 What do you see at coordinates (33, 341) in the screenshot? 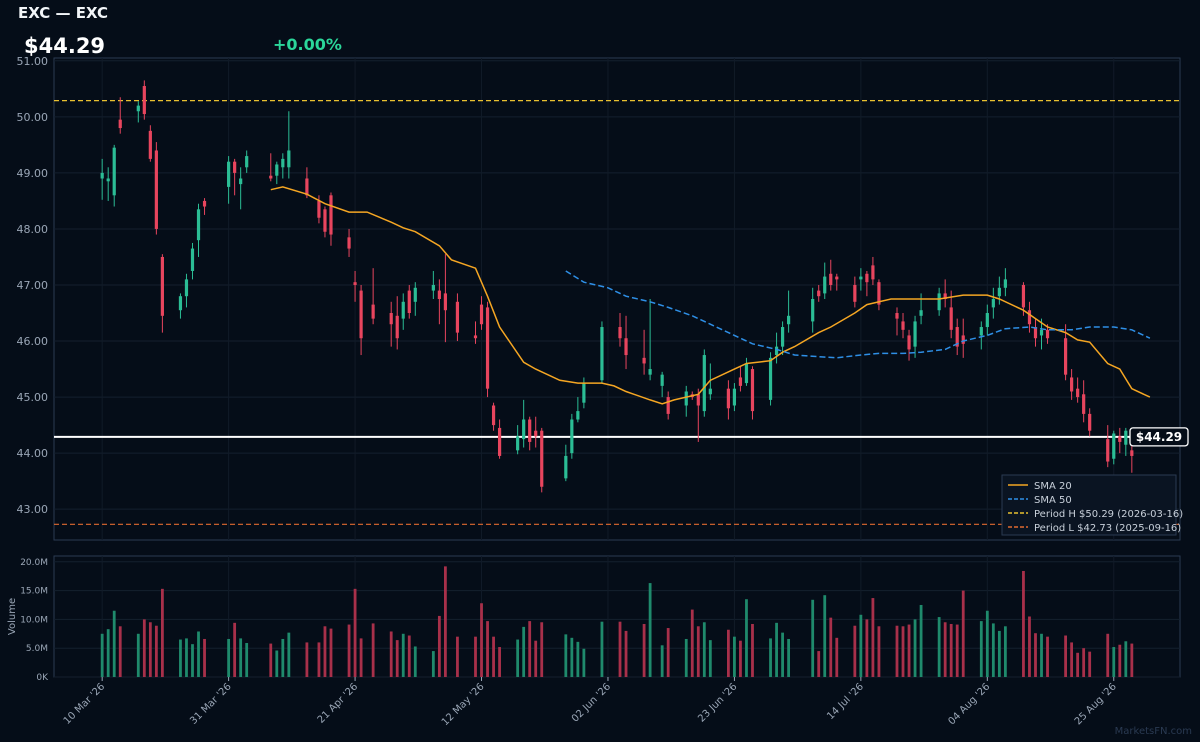
I see `price-tick-label: 46.00` at bounding box center [33, 341].